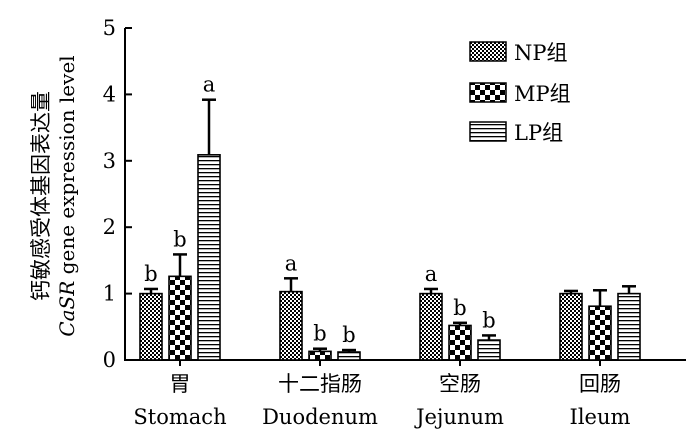 This screenshot has height=433, width=700. Describe the element at coordinates (320, 417) in the screenshot. I see `category-label-en: Duodenum` at that location.